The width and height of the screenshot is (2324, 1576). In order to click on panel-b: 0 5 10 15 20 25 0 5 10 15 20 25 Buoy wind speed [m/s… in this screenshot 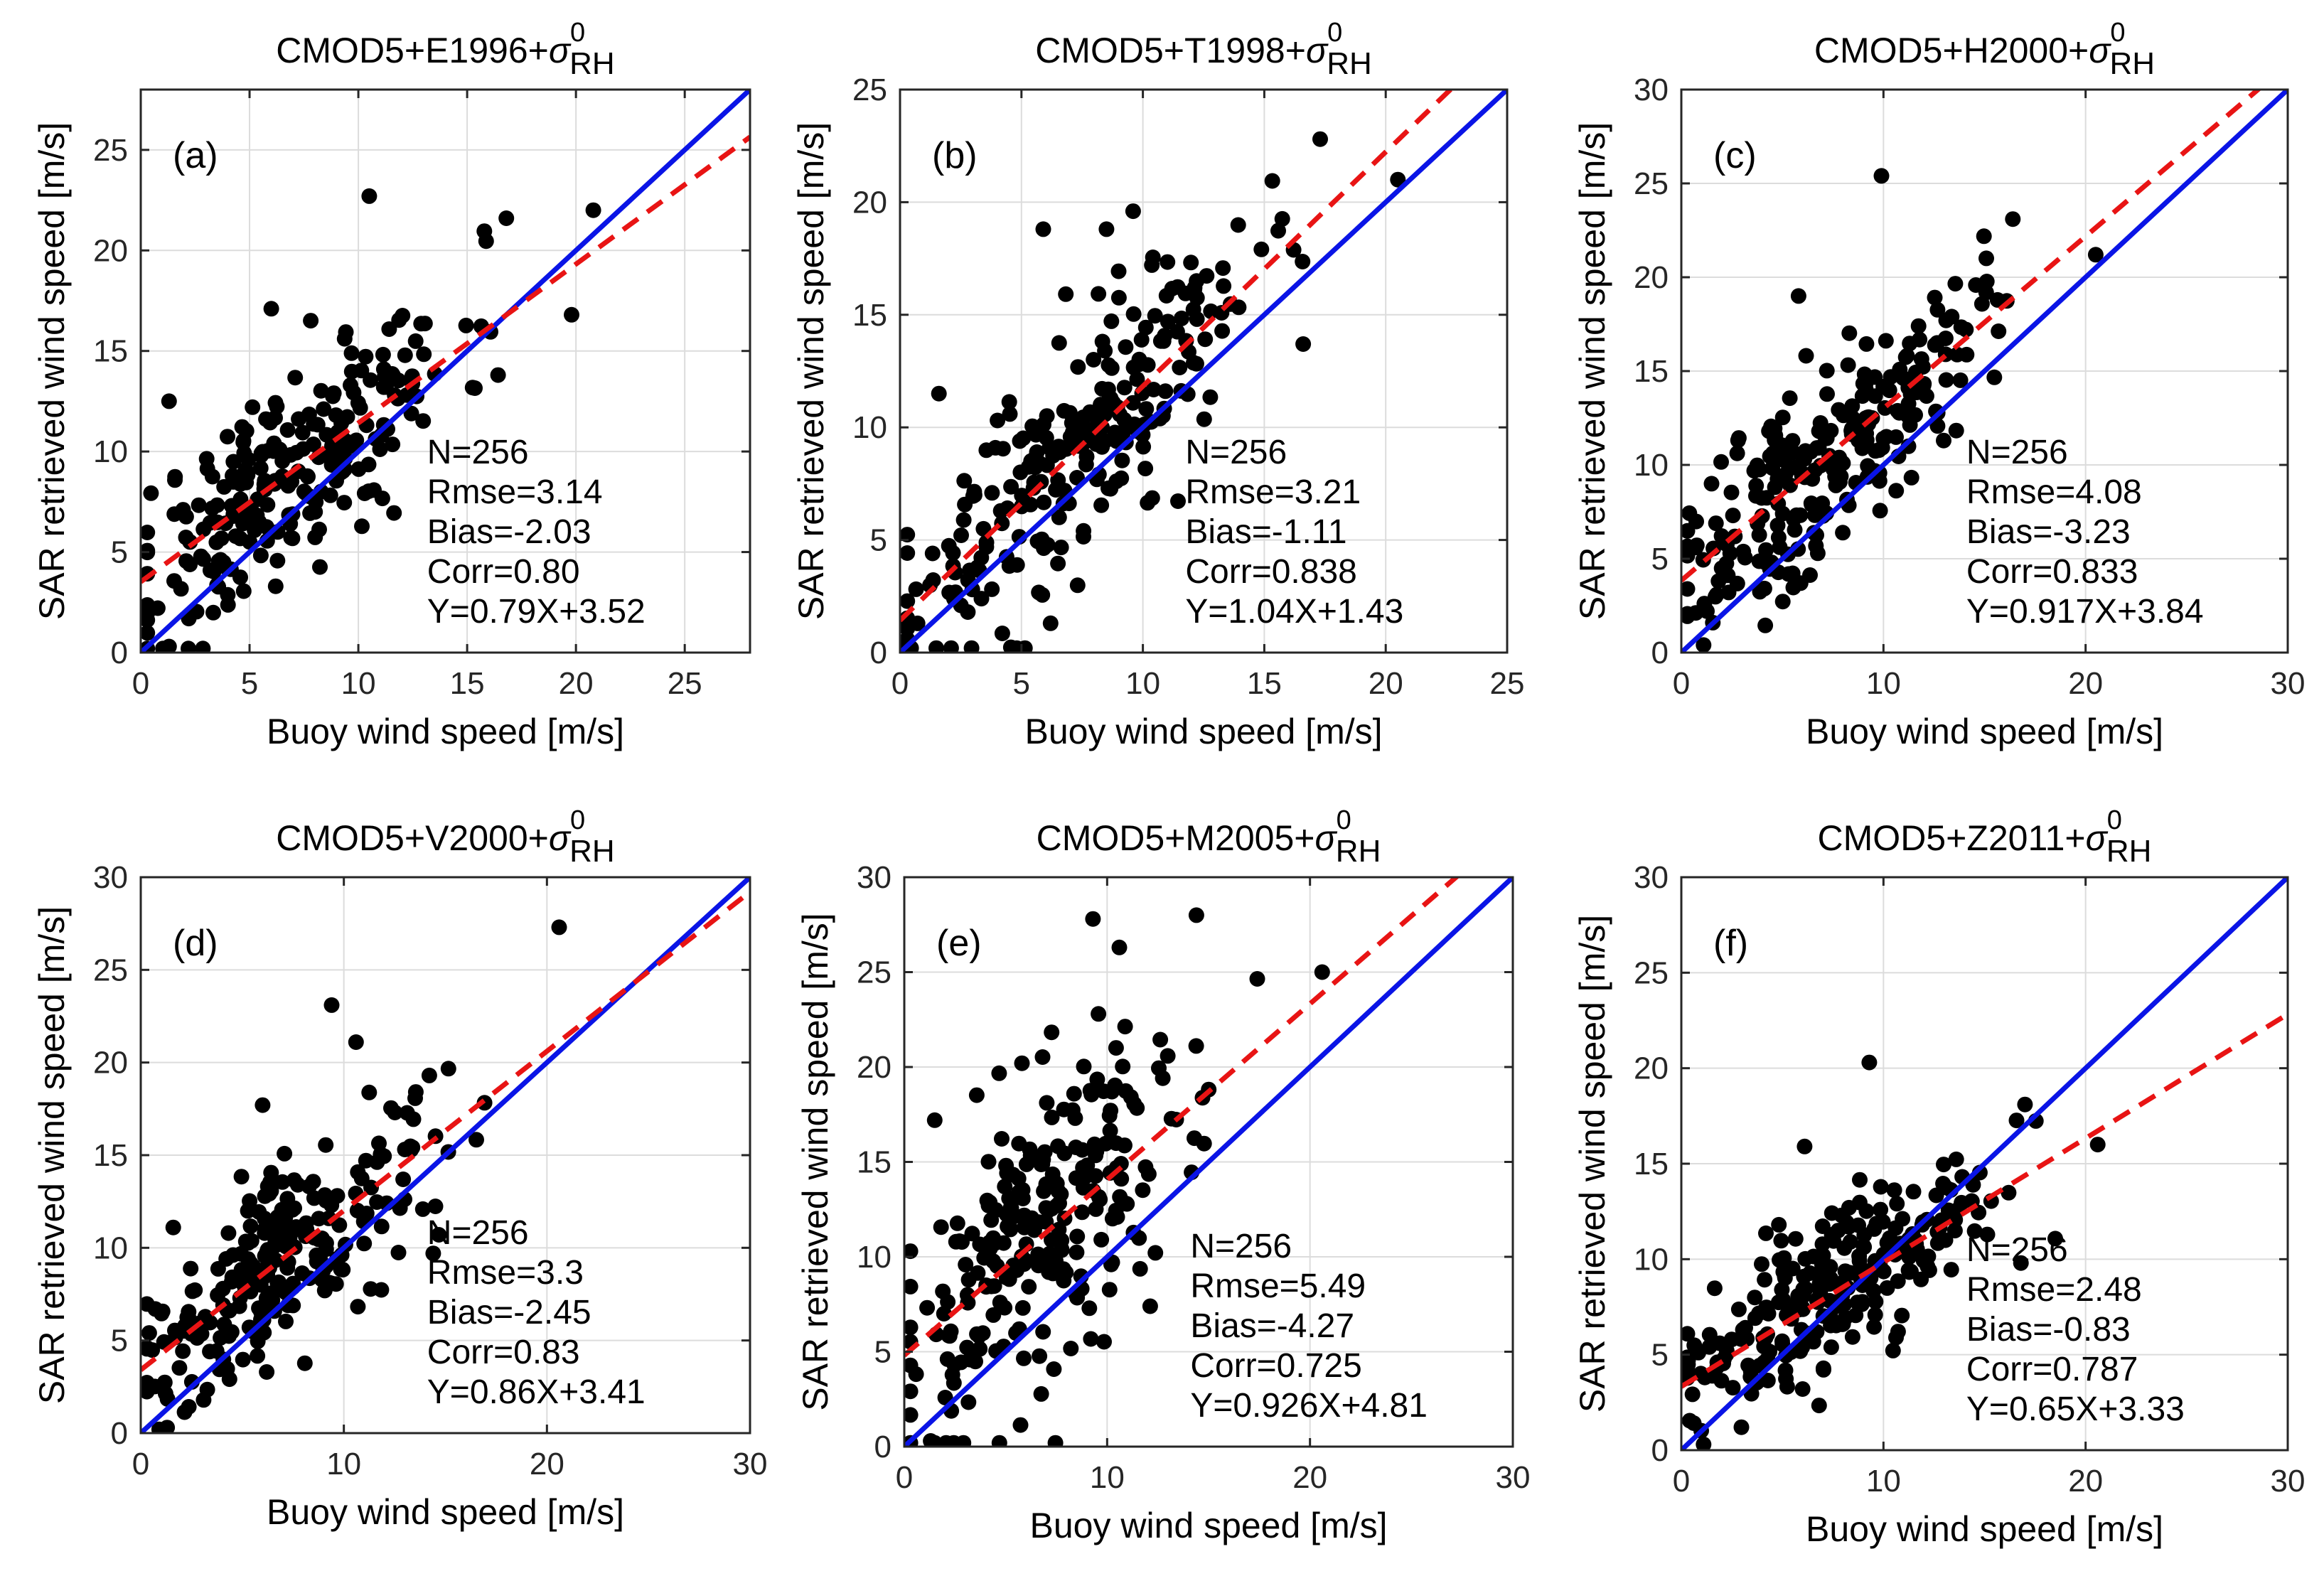, I will do `click(1157, 384)`.